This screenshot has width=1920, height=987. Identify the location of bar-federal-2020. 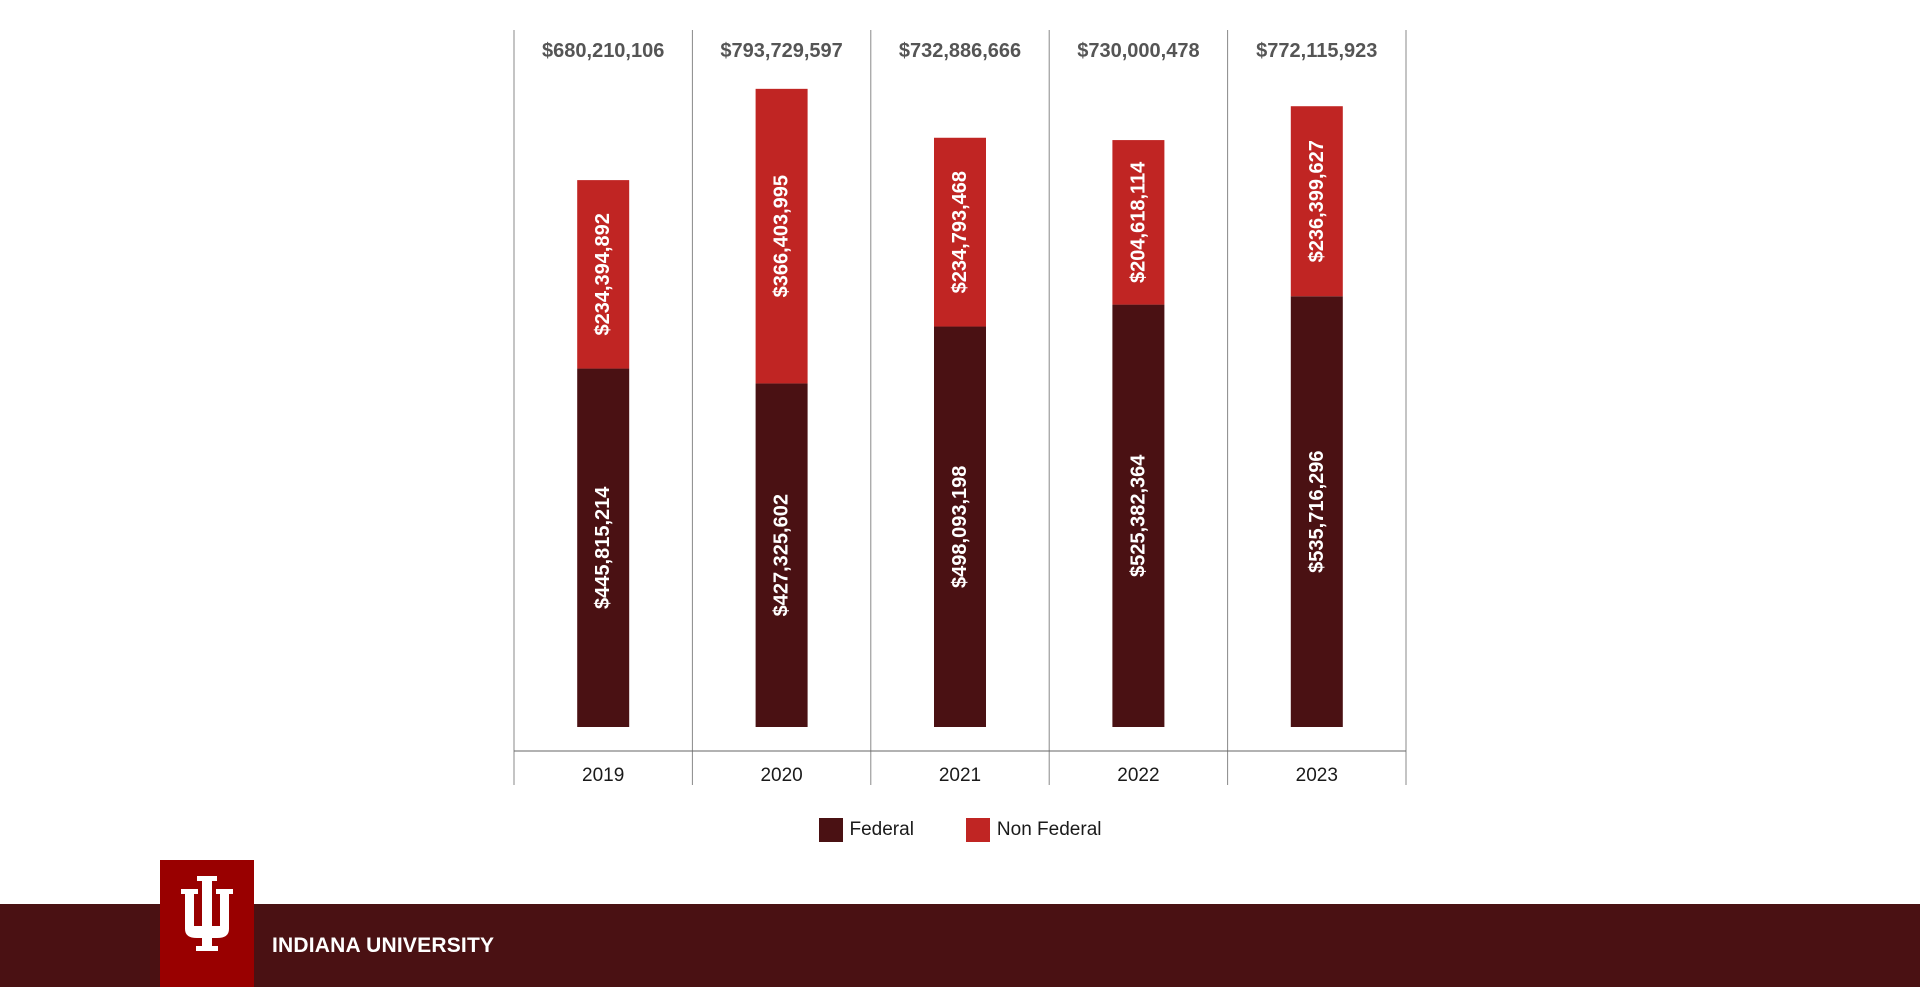
(781, 555).